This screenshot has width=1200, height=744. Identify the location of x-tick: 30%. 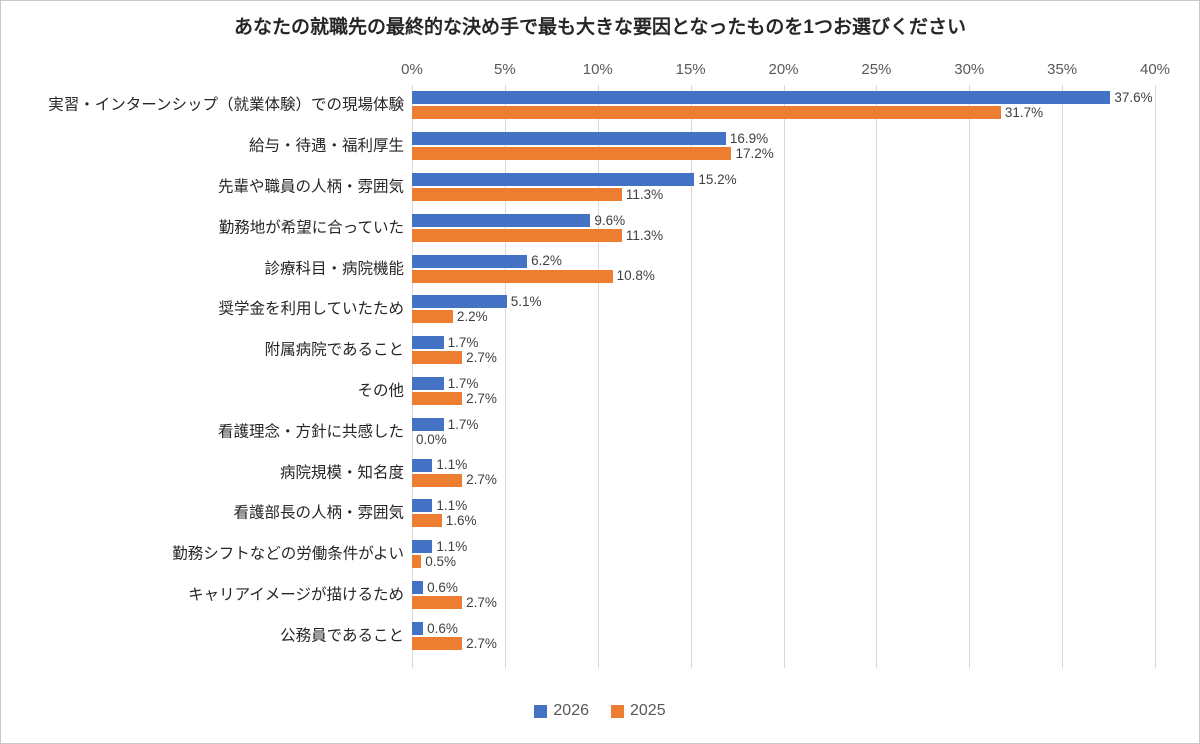
(969, 69).